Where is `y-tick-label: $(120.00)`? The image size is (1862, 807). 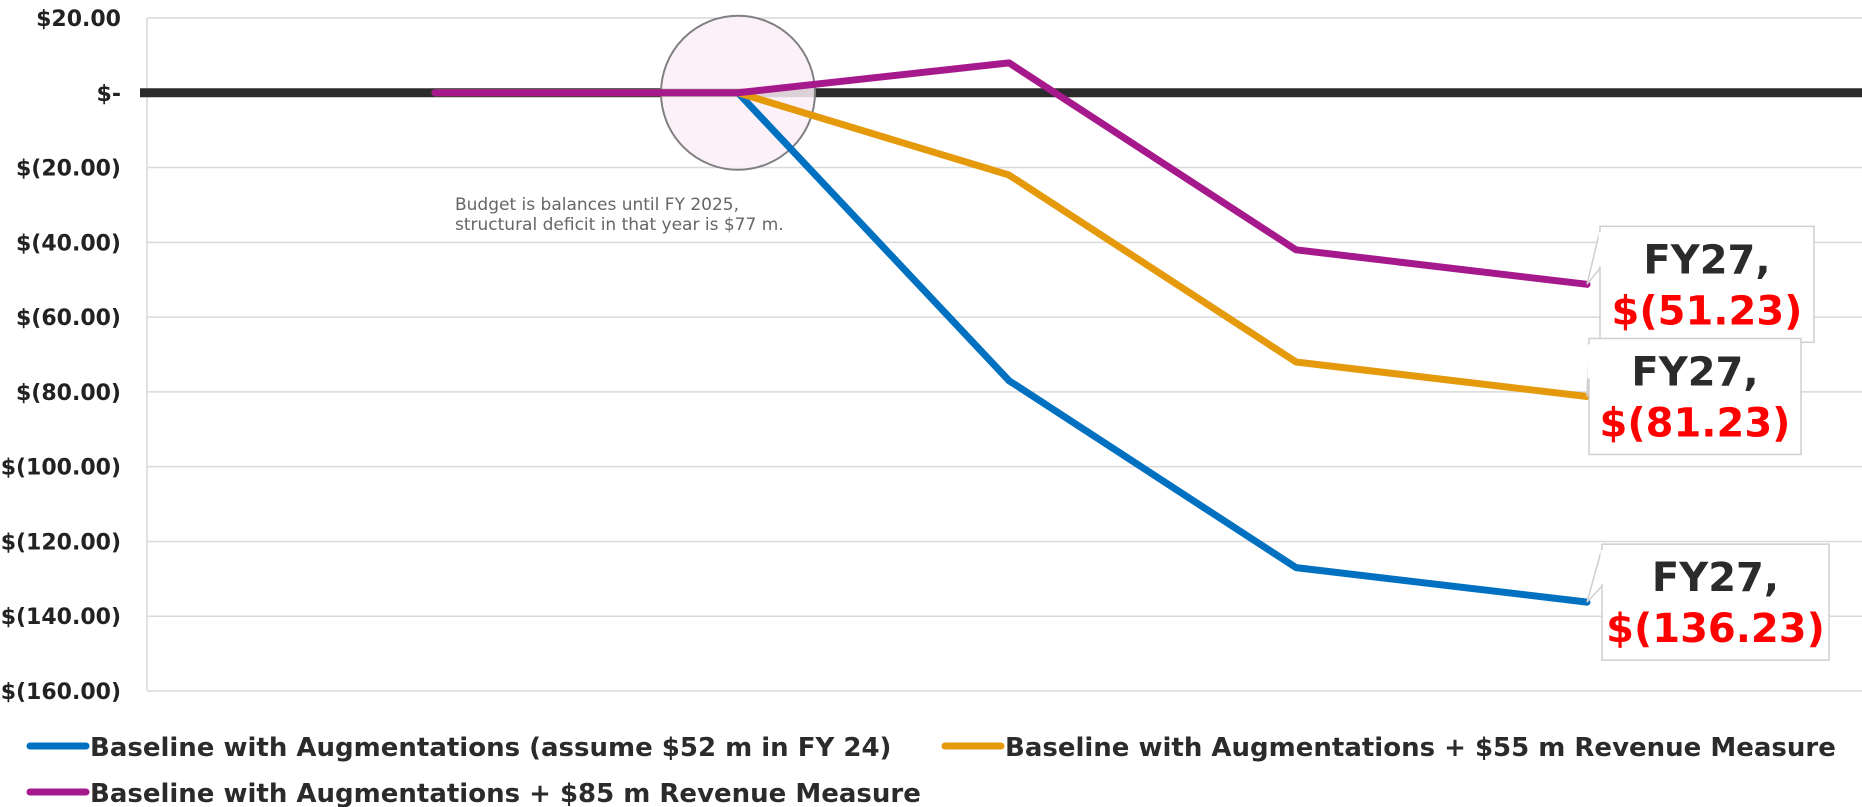 y-tick-label: $(120.00) is located at coordinates (61, 542).